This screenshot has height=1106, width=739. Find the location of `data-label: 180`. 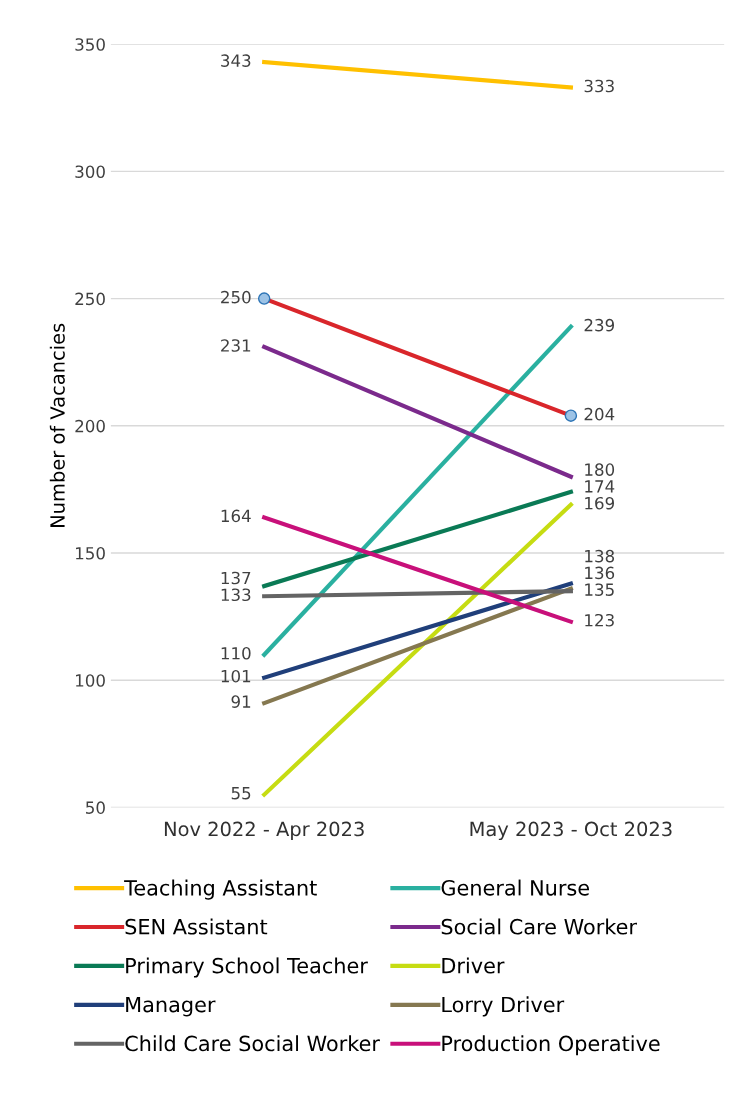

data-label: 180 is located at coordinates (600, 469).